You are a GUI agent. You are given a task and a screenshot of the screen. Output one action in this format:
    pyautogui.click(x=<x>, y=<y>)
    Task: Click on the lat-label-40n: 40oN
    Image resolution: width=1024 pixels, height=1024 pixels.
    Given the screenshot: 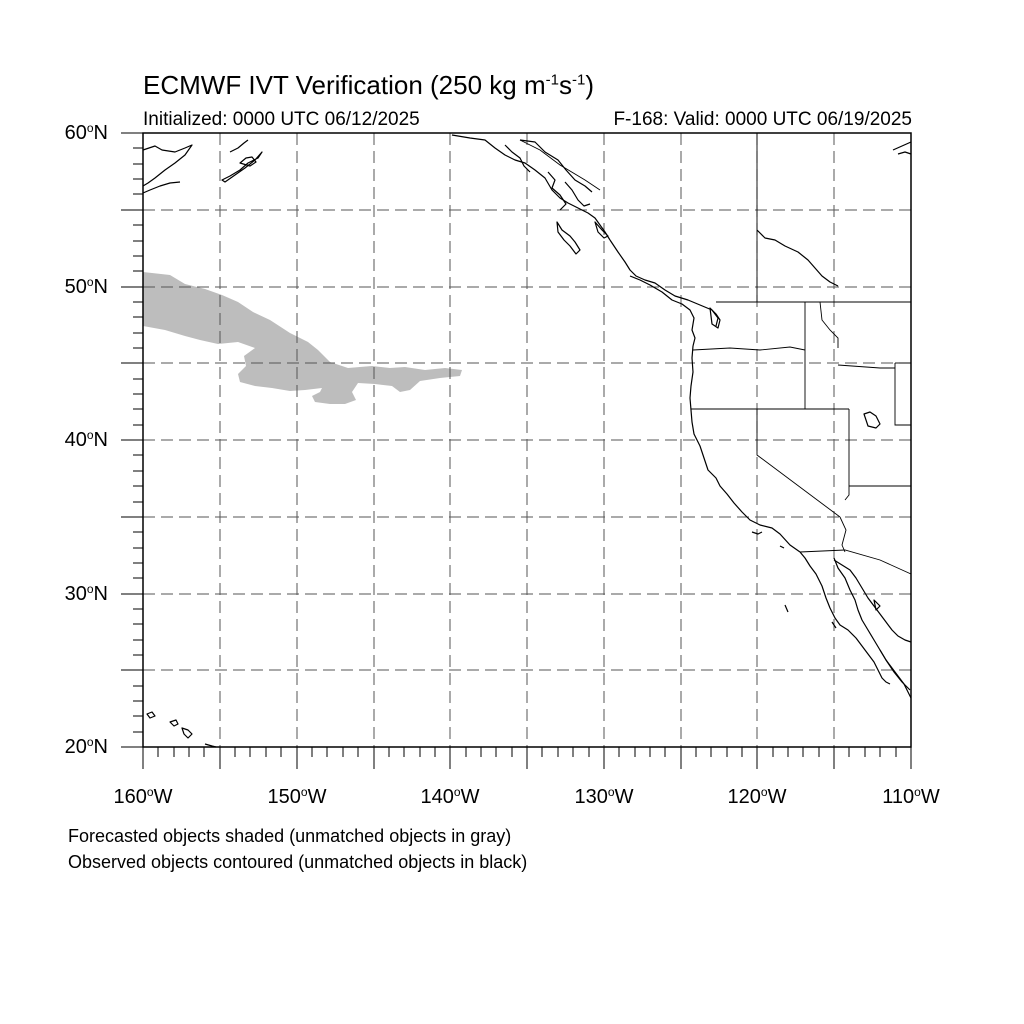 What is the action you would take?
    pyautogui.click(x=86, y=439)
    